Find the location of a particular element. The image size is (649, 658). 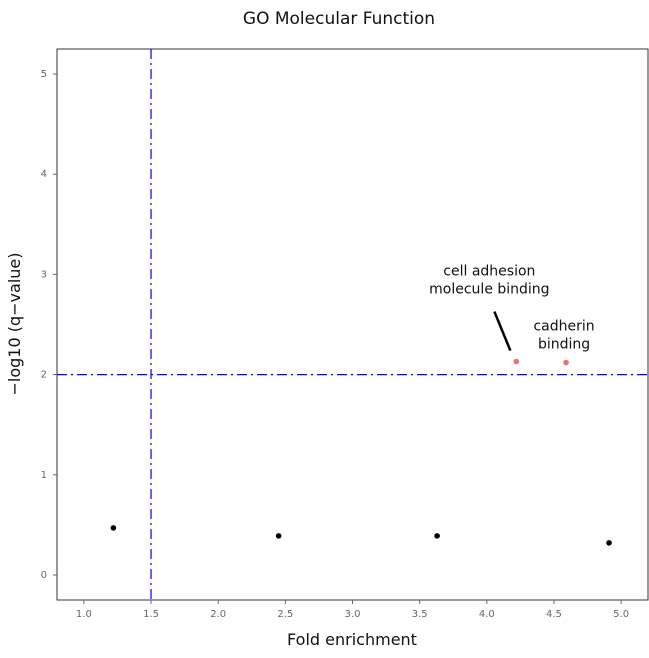

x-axis: 1.0 1.5 2.0 2.5 3.0 3.5 4.0 4.5 5.0 is located at coordinates (352, 610).